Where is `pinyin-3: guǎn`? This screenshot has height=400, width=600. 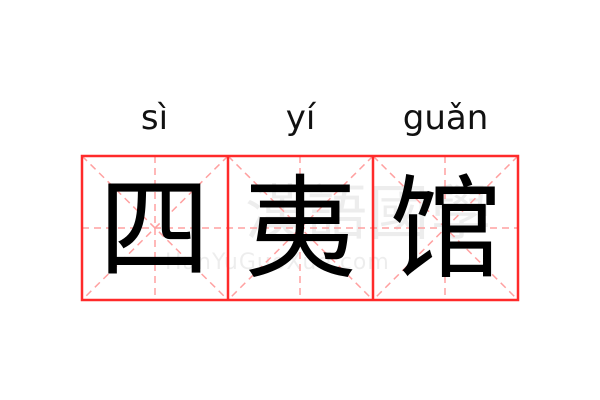 pinyin-3: guǎn is located at coordinates (445, 118).